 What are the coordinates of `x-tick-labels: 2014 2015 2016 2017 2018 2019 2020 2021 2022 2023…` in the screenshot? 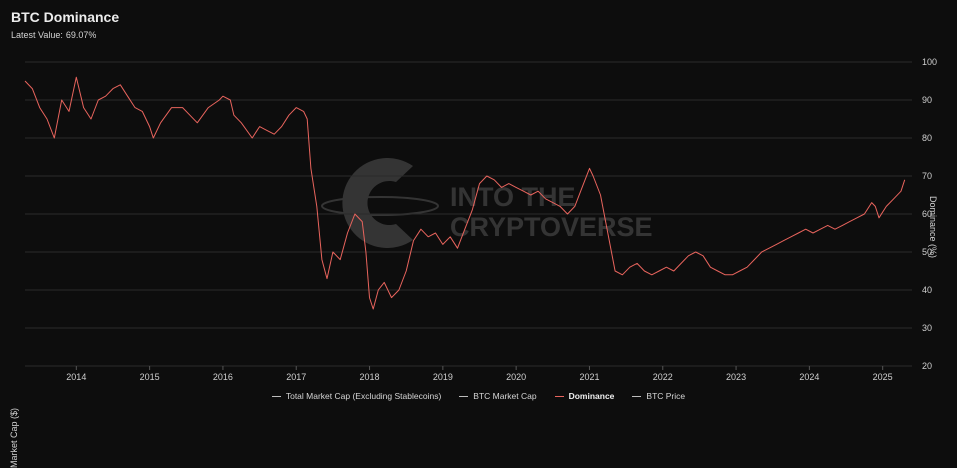 It's located at (479, 374).